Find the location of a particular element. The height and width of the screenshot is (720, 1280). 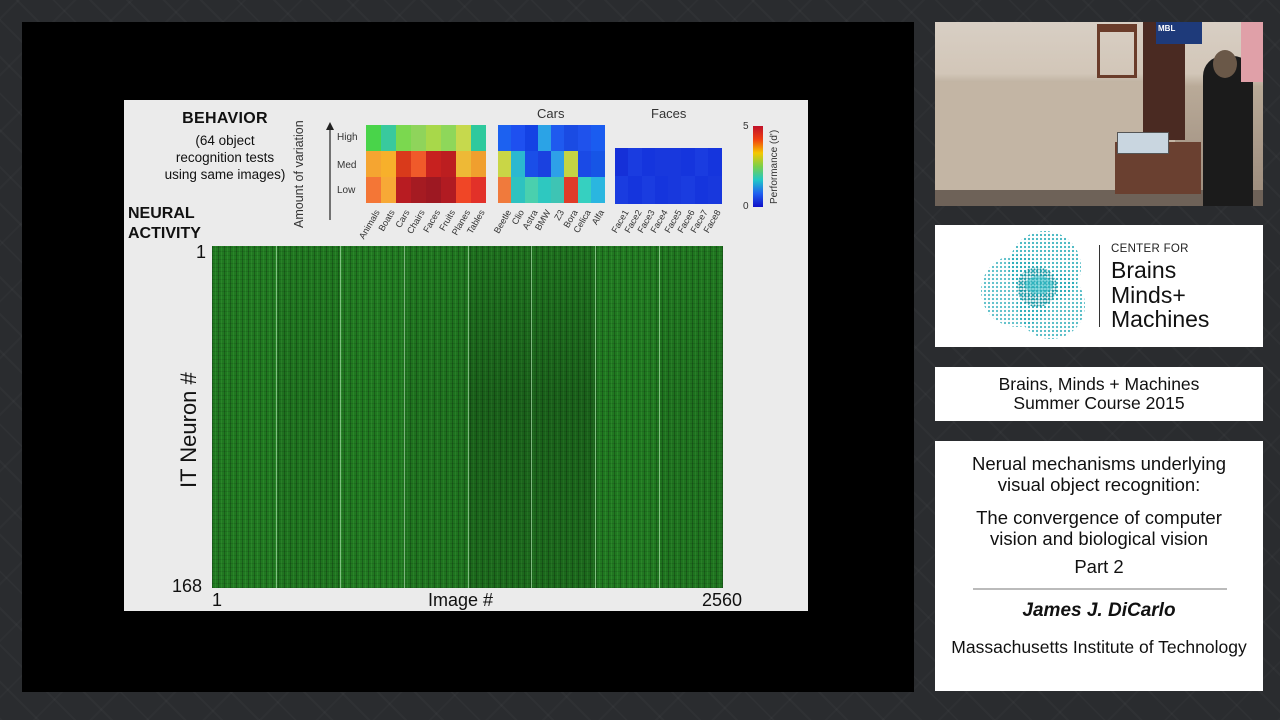

cbmm-center-for: CENTER FOR is located at coordinates (1150, 249).